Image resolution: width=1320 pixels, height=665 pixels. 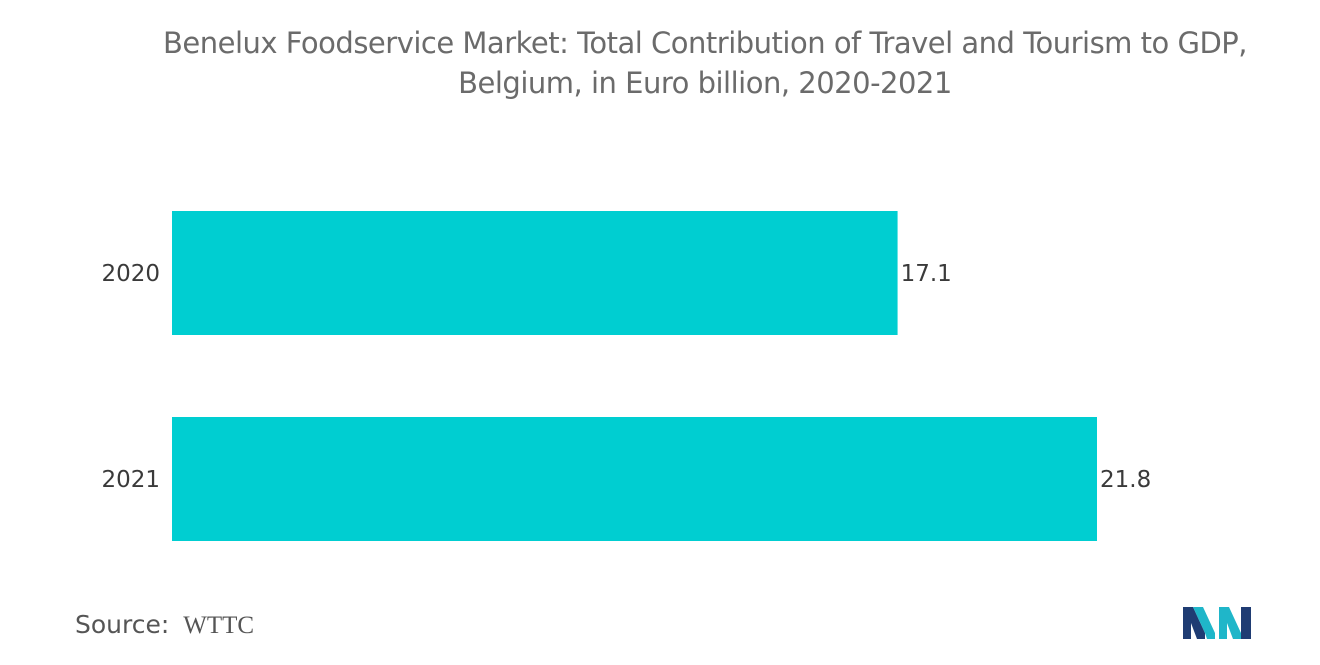 What do you see at coordinates (130, 274) in the screenshot?
I see `category-label-2020: 2020` at bounding box center [130, 274].